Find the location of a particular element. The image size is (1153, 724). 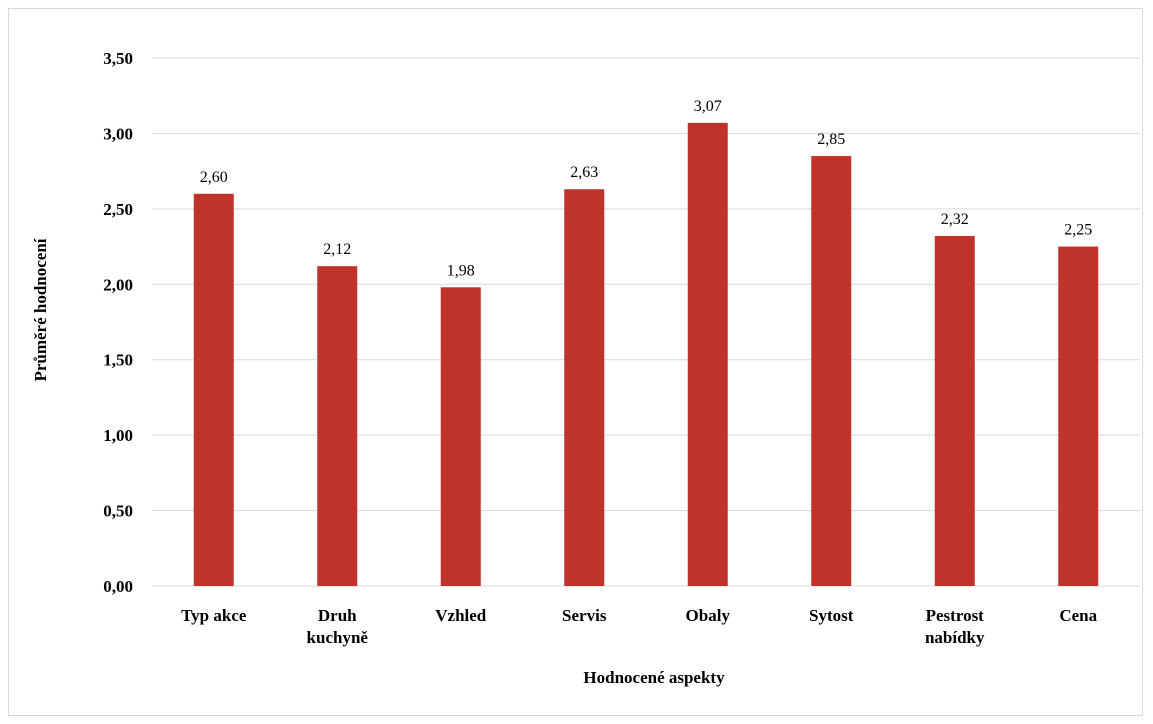

data-label: 2,32 is located at coordinates (955, 219).